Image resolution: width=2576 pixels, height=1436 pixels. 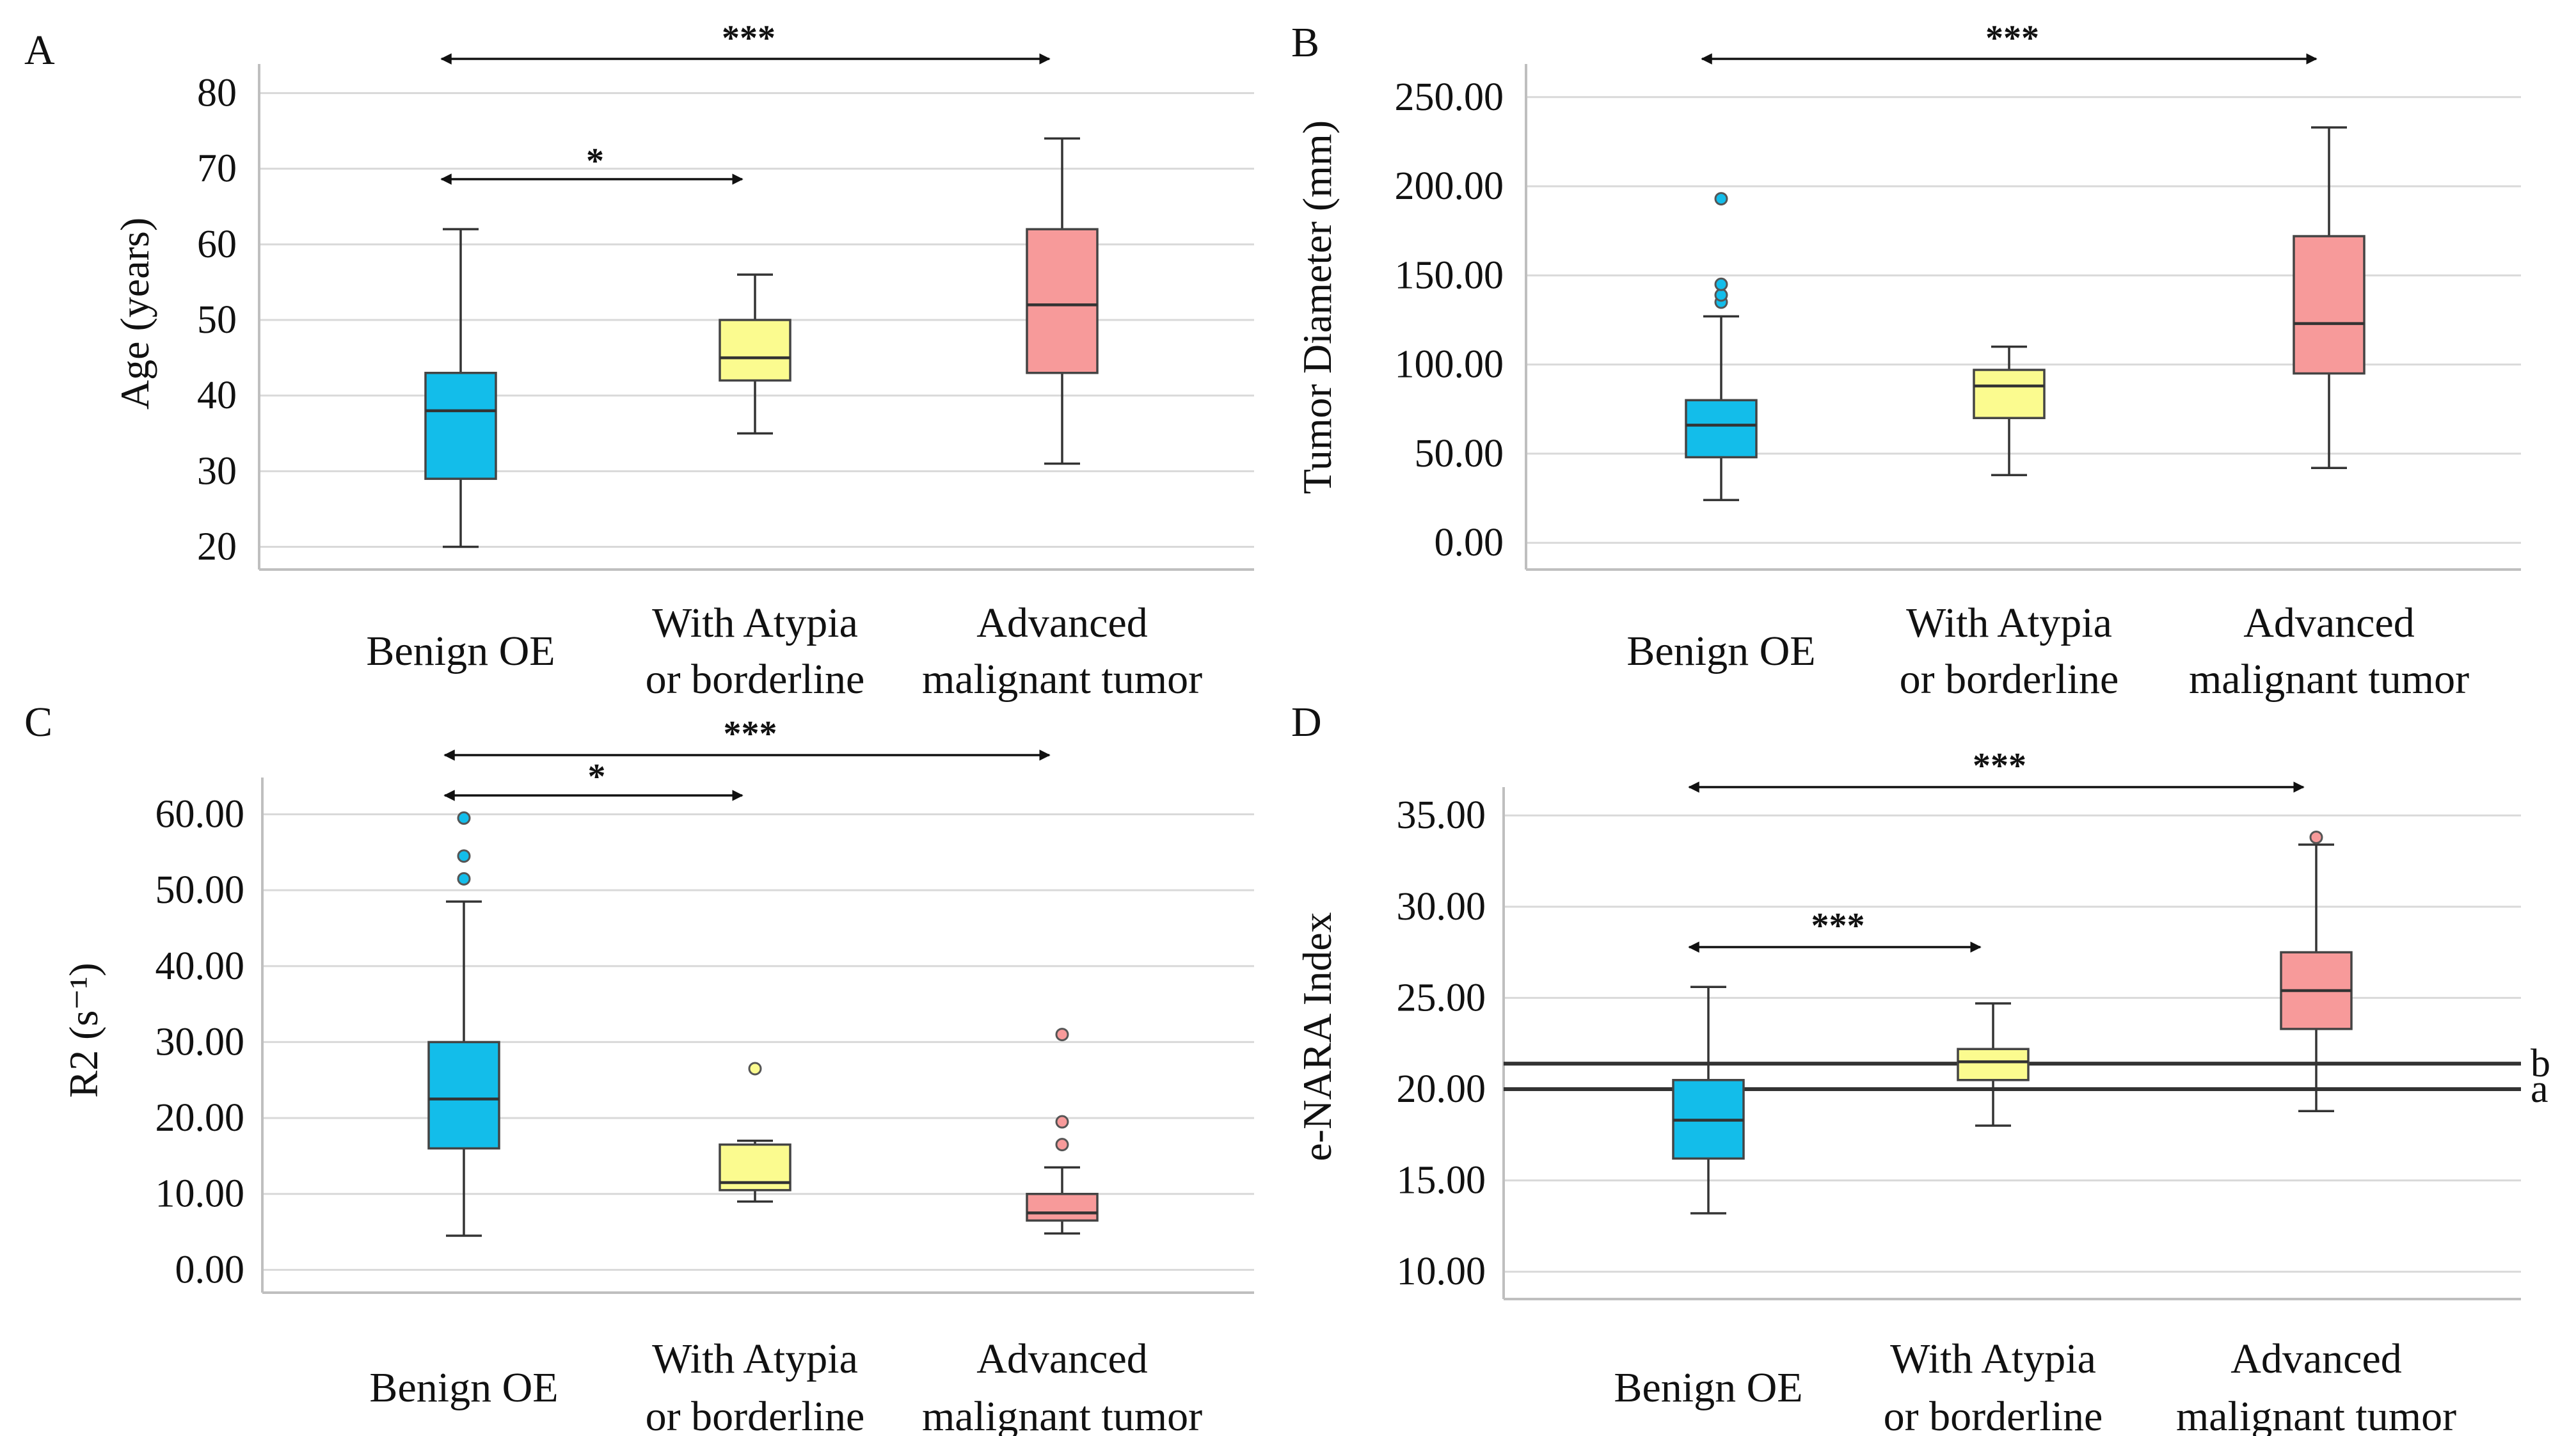 I want to click on panel-d-category-label-line1: With Atypia, so click(x=1993, y=1359).